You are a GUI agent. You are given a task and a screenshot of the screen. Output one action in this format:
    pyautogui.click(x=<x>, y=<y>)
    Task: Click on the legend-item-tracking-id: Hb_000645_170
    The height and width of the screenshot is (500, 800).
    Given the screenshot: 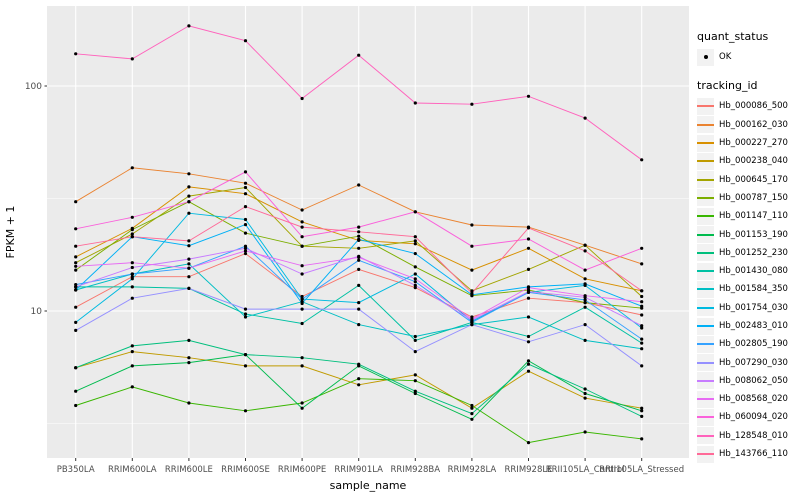 What is the action you would take?
    pyautogui.click(x=748, y=179)
    